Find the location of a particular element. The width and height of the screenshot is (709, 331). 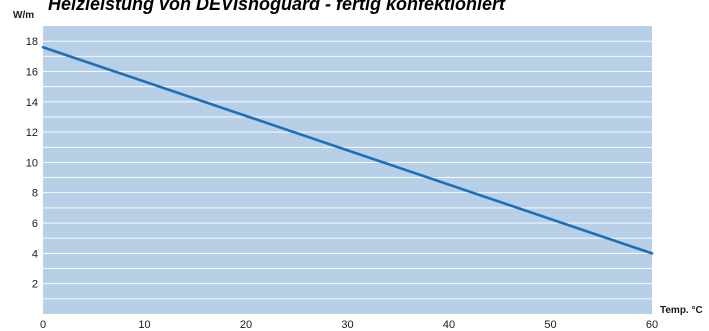

y-tick-labels: 2 4 6 8 10 12 14 16 18 is located at coordinates (32, 163).